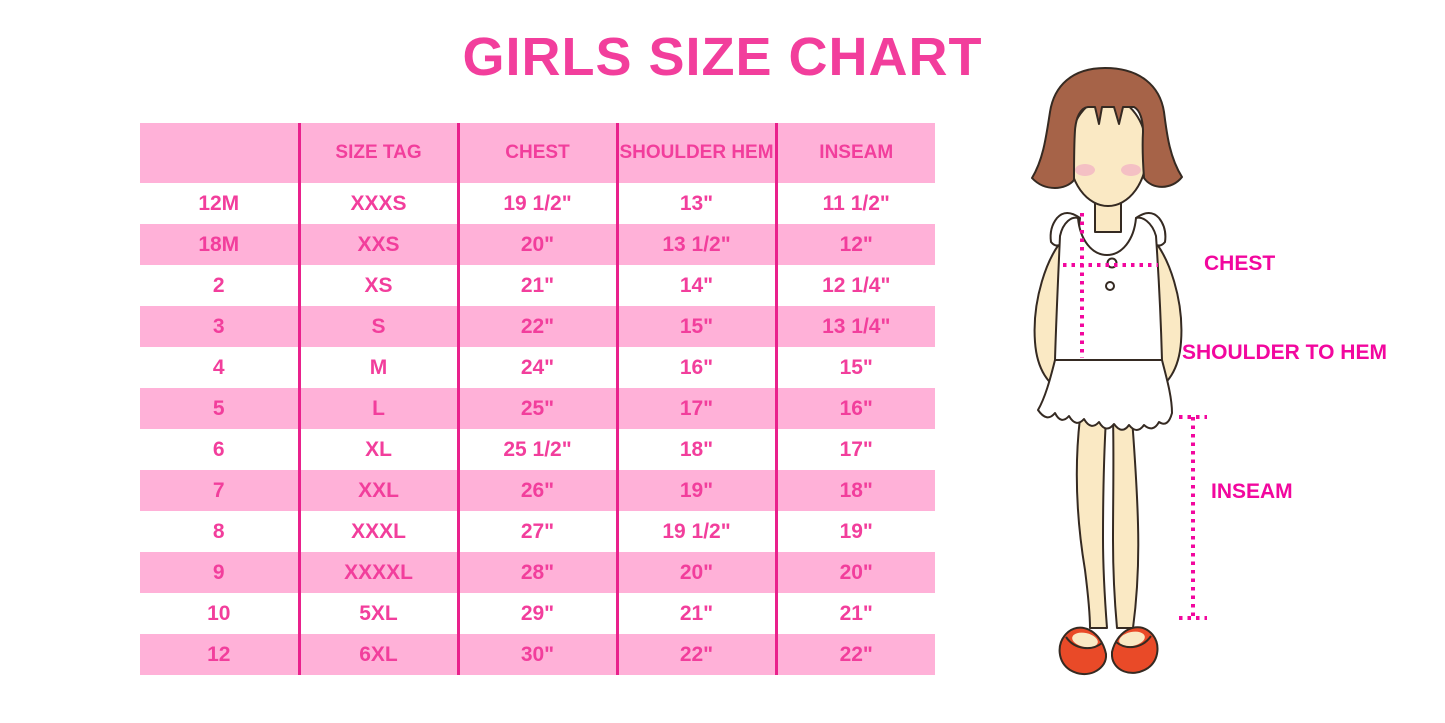  I want to click on table-row: 9 XXXXL 28" 20" 20", so click(537, 572).